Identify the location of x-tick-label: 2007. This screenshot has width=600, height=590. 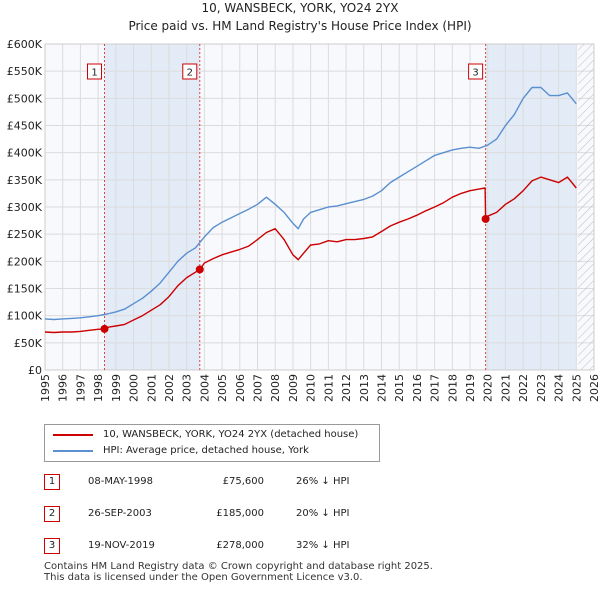
(258, 388).